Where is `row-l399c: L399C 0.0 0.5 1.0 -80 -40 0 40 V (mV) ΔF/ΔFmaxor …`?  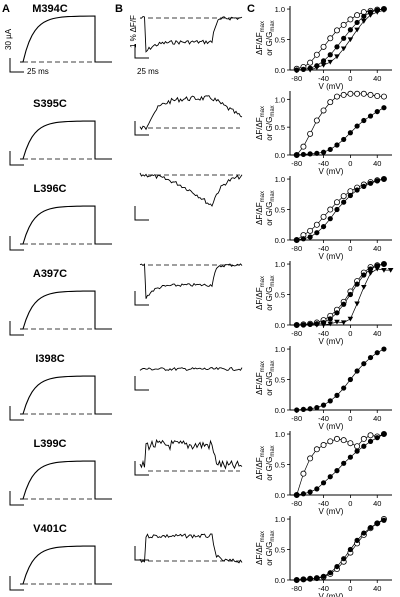 row-l399c: L399C 0.0 0.5 1.0 -80 -40 0 40 V (mV) ΔF/ΔFmaxor … is located at coordinates (200, 473).